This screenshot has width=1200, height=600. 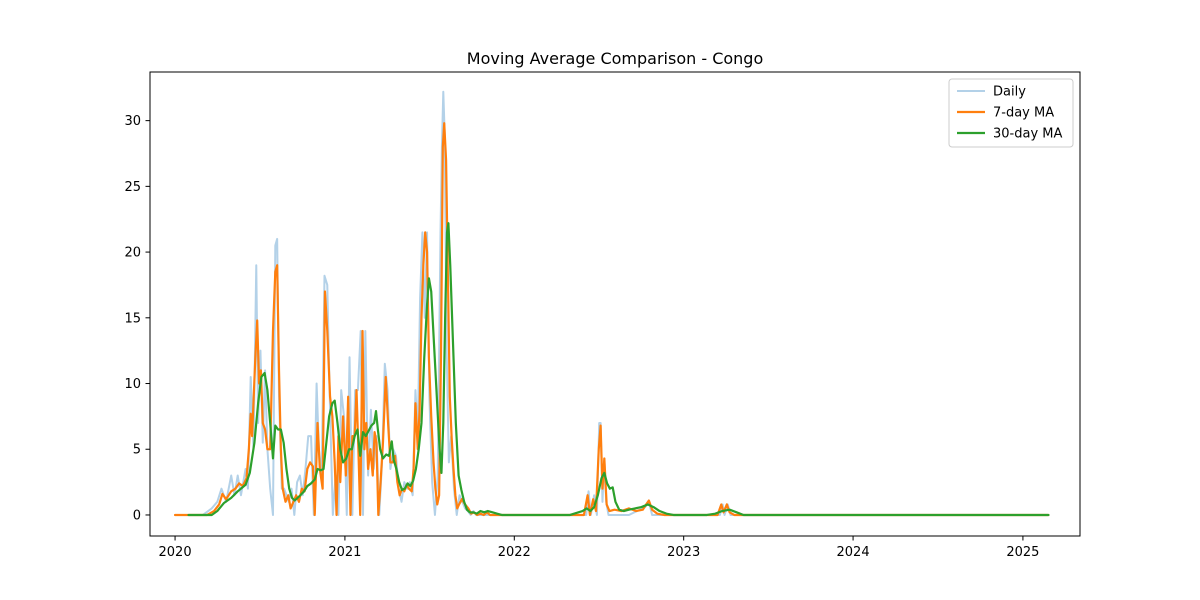 What do you see at coordinates (1023, 113) in the screenshot?
I see `legend-label-7-day-ma: 7-day MA` at bounding box center [1023, 113].